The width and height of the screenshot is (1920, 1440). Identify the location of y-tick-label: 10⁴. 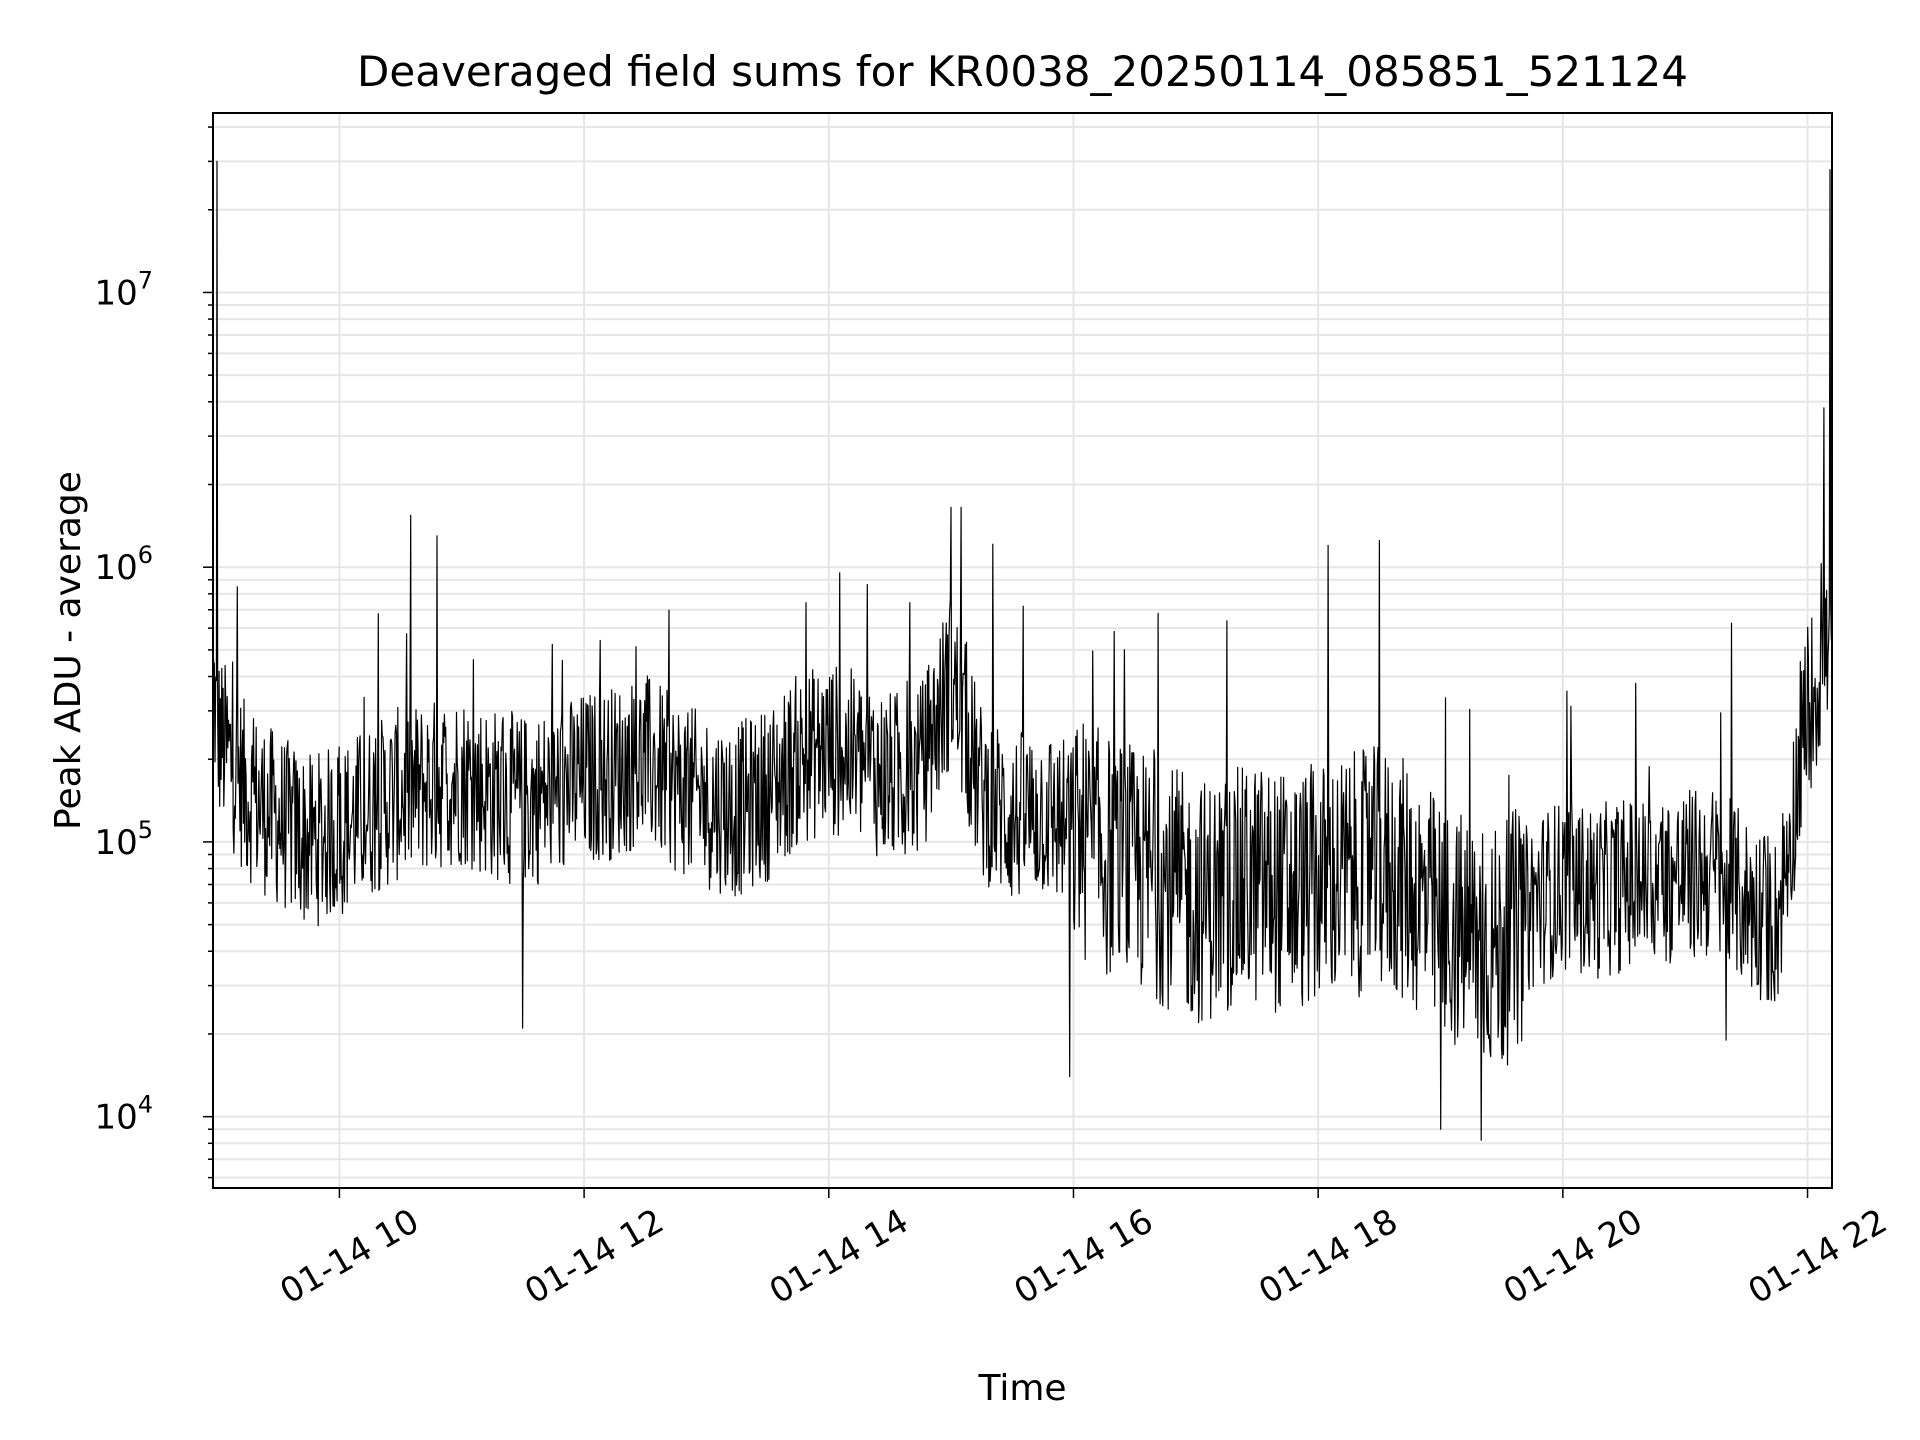
(123, 1114).